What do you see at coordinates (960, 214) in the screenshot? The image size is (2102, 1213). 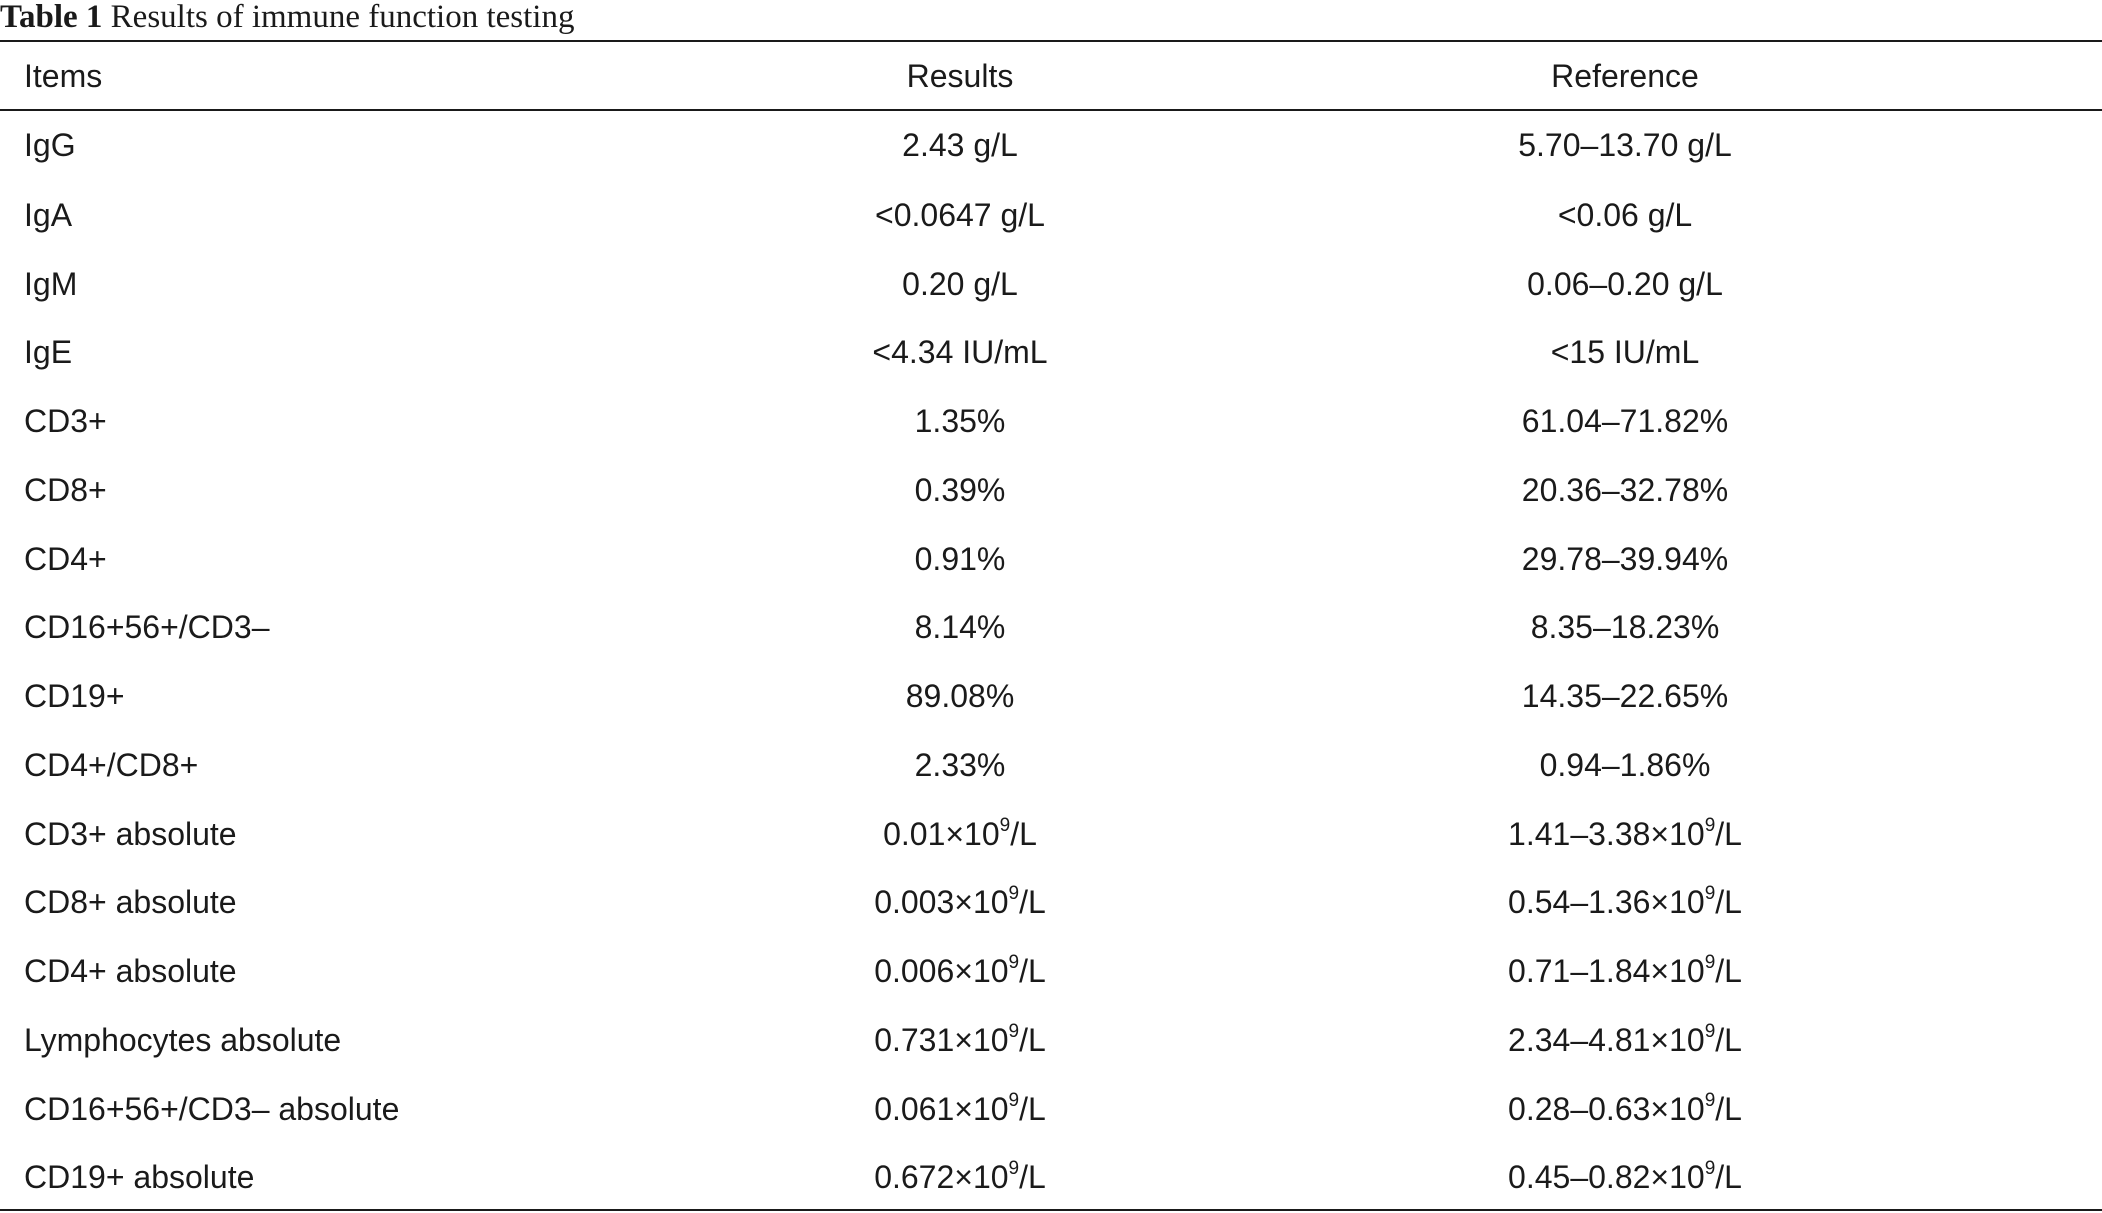 I see `cell-result: <0.0647 g/L` at bounding box center [960, 214].